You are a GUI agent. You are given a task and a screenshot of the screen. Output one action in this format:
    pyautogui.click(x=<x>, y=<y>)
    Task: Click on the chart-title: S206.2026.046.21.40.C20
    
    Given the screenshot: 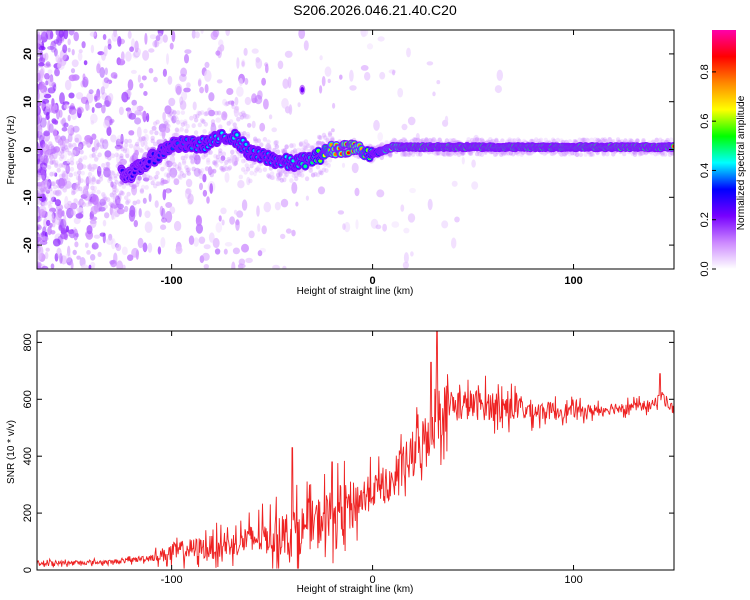 What is the action you would take?
    pyautogui.click(x=375, y=10)
    